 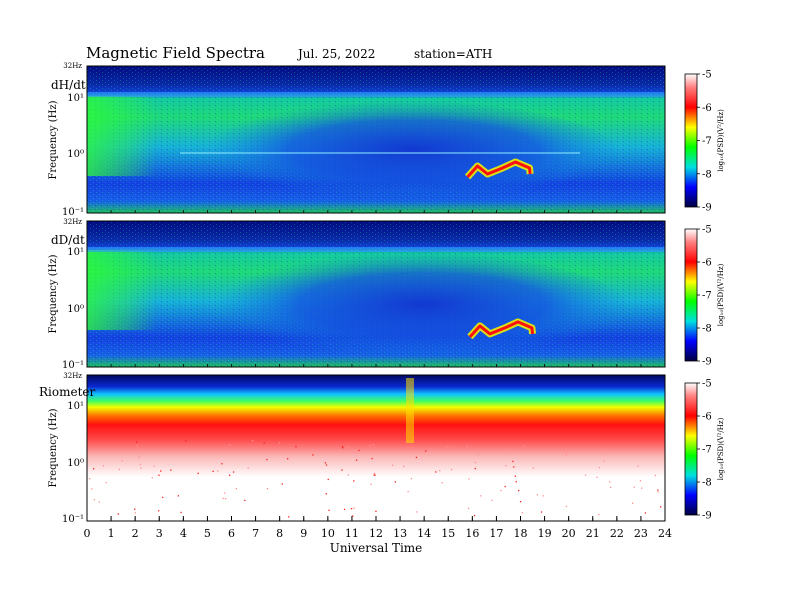 I want to click on x-tick-label: 5, so click(x=207, y=533).